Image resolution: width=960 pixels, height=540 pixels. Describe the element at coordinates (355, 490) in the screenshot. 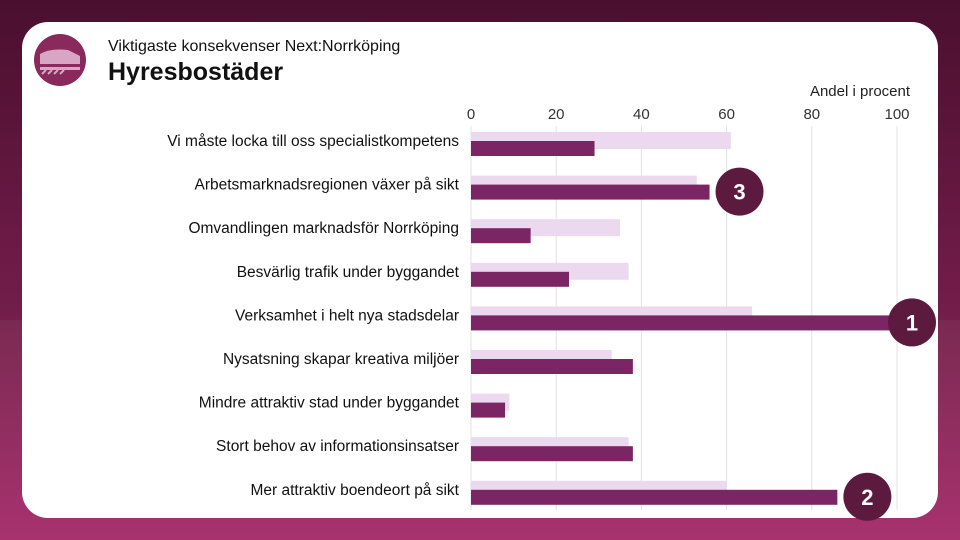

I see `category-label: Mer attraktiv boendeort på sikt` at that location.